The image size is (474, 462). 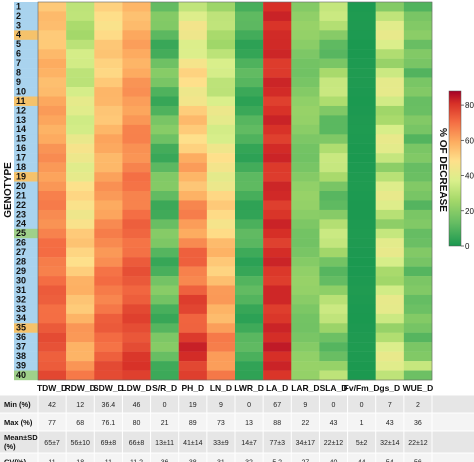 What do you see at coordinates (469, 176) in the screenshot?
I see `colorbar-tick-label: 40` at bounding box center [469, 176].